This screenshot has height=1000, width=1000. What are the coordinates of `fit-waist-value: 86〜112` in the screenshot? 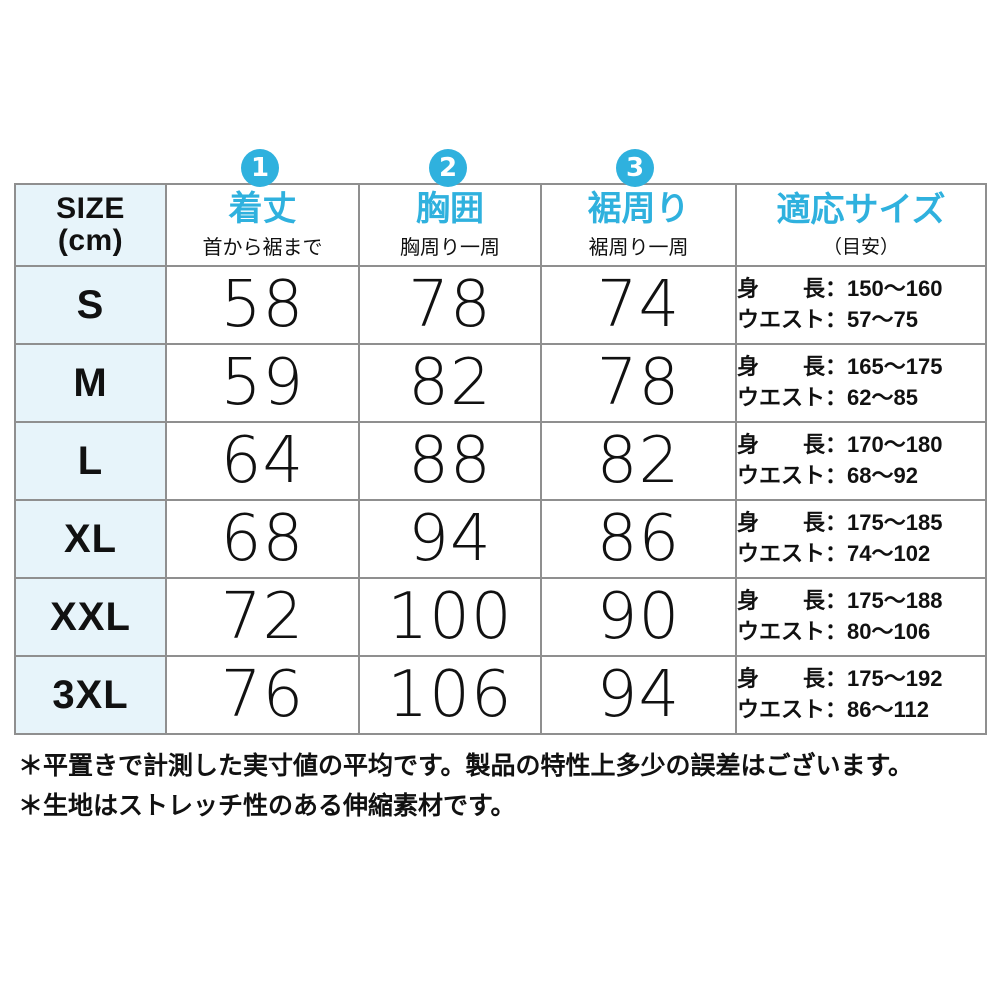 It's located at (888, 709).